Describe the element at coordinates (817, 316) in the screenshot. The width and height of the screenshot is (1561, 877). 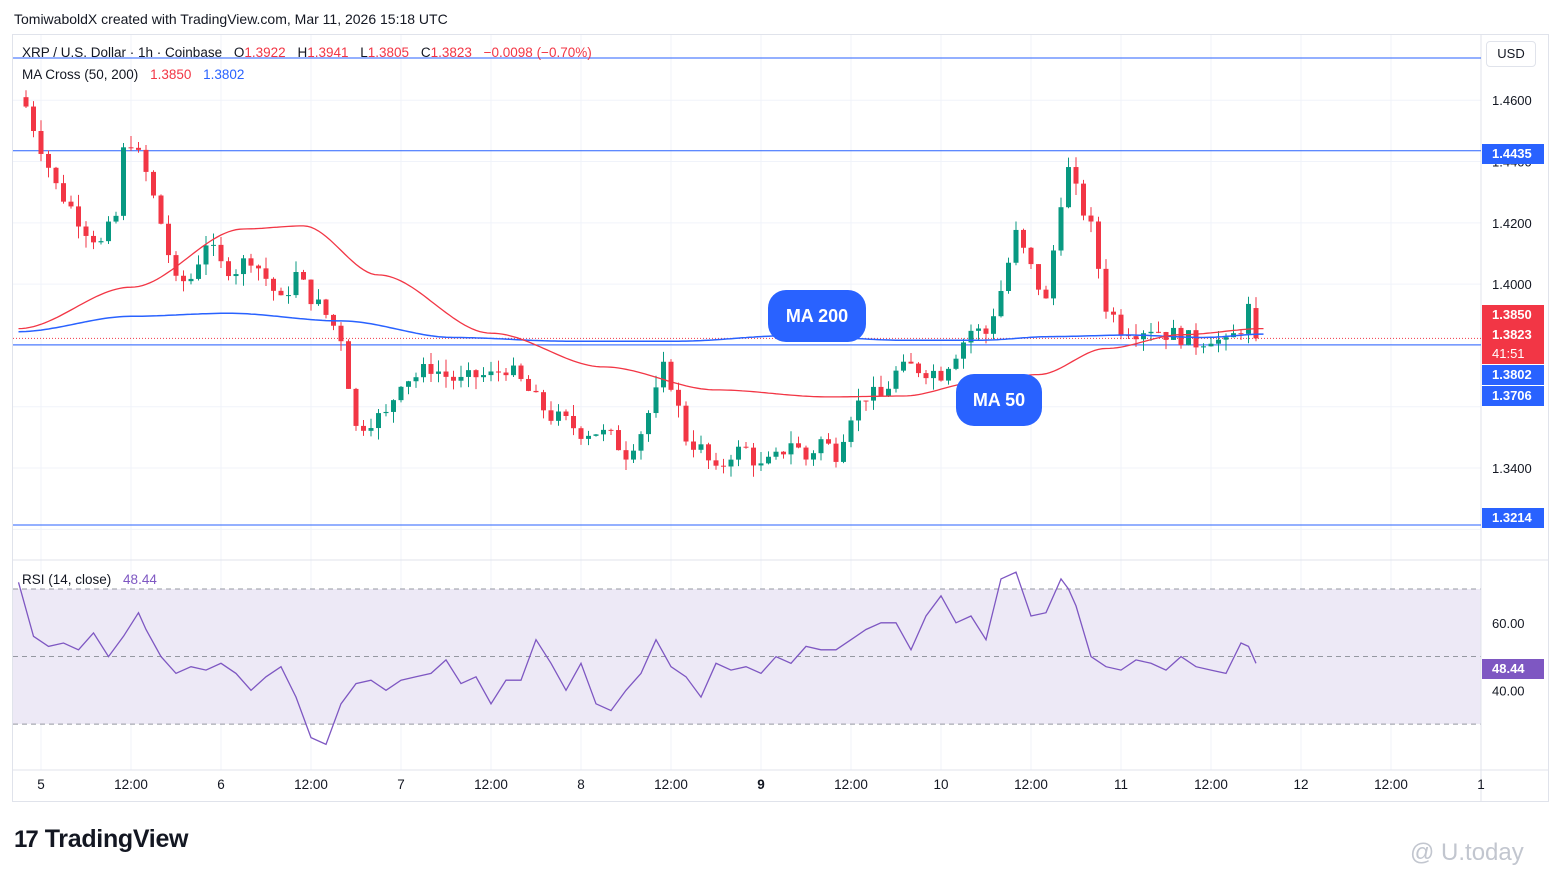
I see `ma200-annotation: MA 200` at that location.